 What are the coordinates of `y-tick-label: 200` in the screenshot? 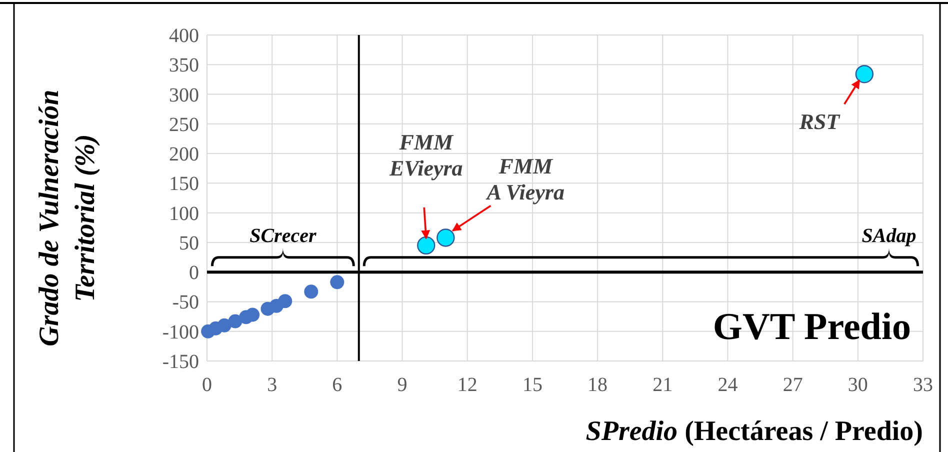 It's located at (184, 155).